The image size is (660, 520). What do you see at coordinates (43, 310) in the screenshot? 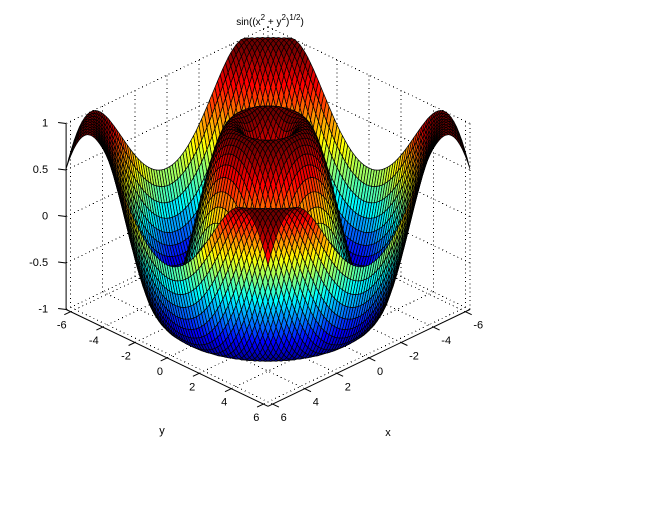
I see `svg-text: -1` at bounding box center [43, 310].